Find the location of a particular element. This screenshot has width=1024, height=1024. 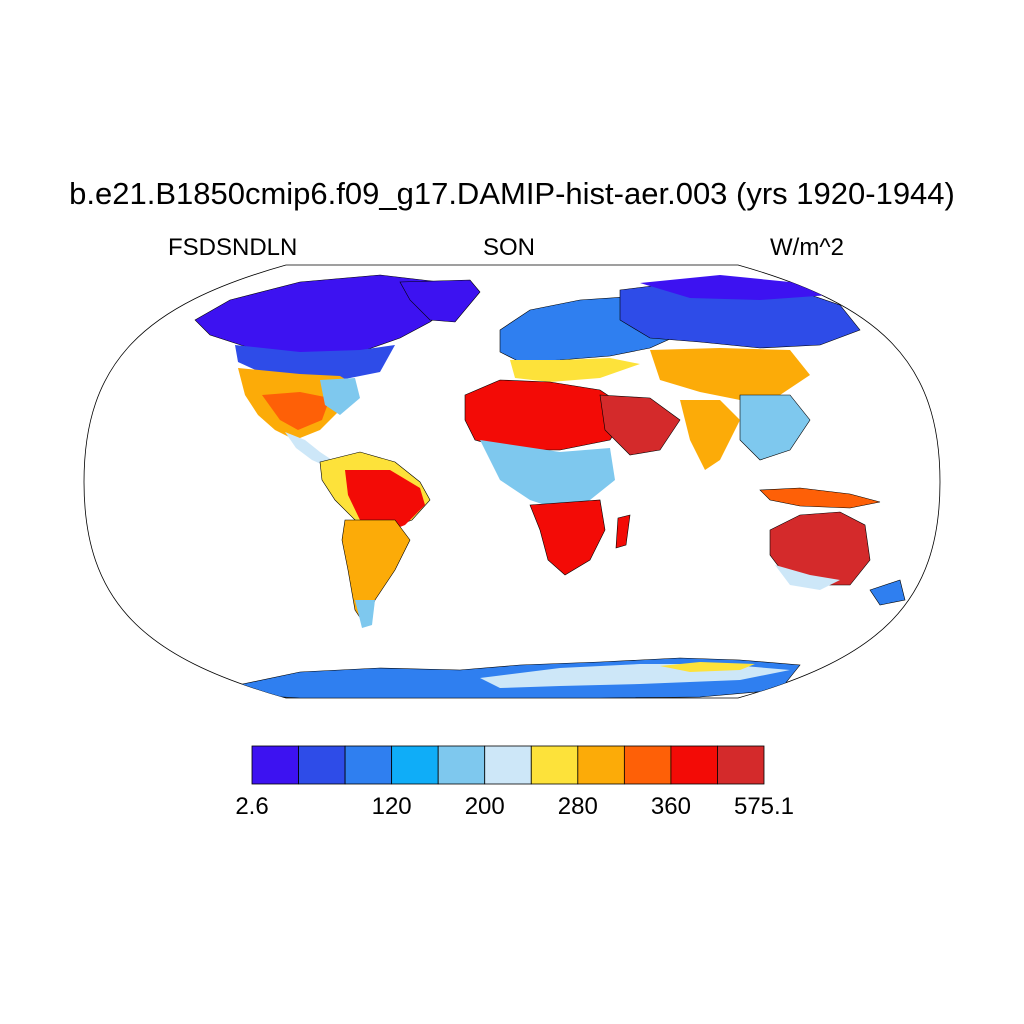

land-southern-africa is located at coordinates (567, 537).